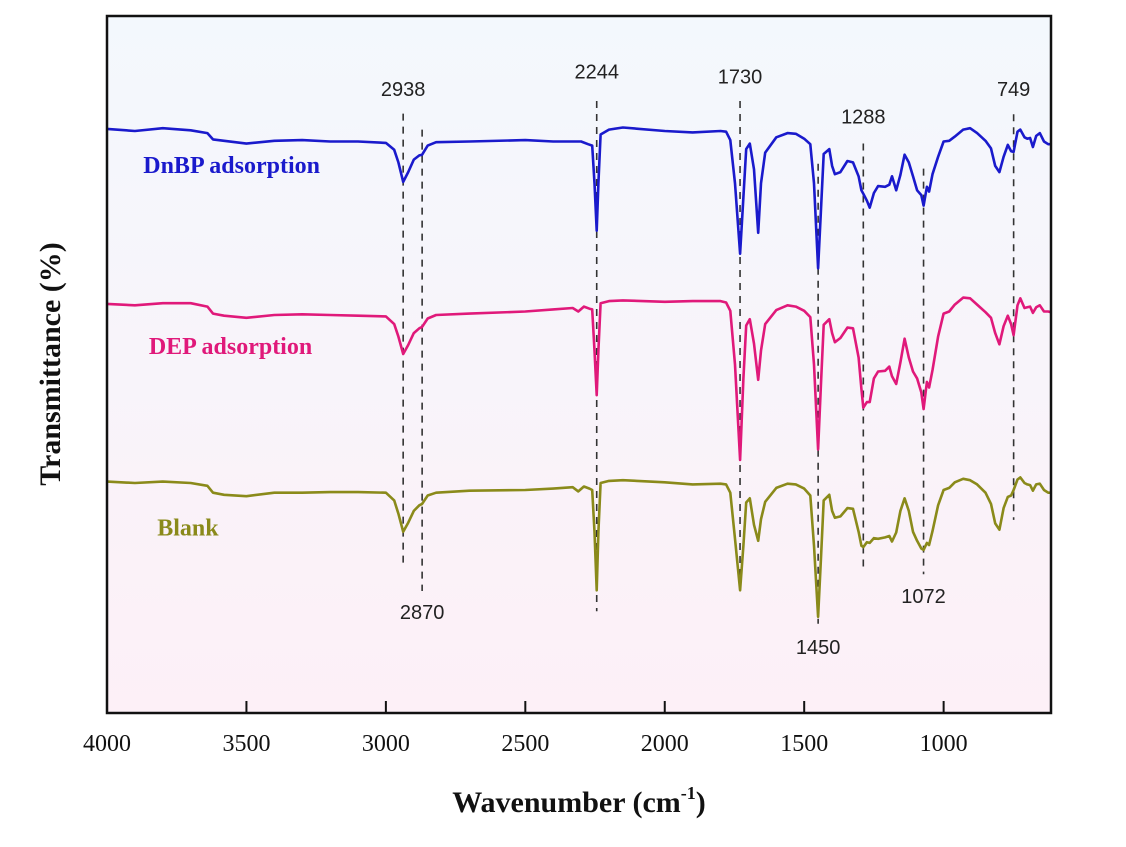  Describe the element at coordinates (188, 528) in the screenshot. I see `series-label-blank: Blank` at that location.